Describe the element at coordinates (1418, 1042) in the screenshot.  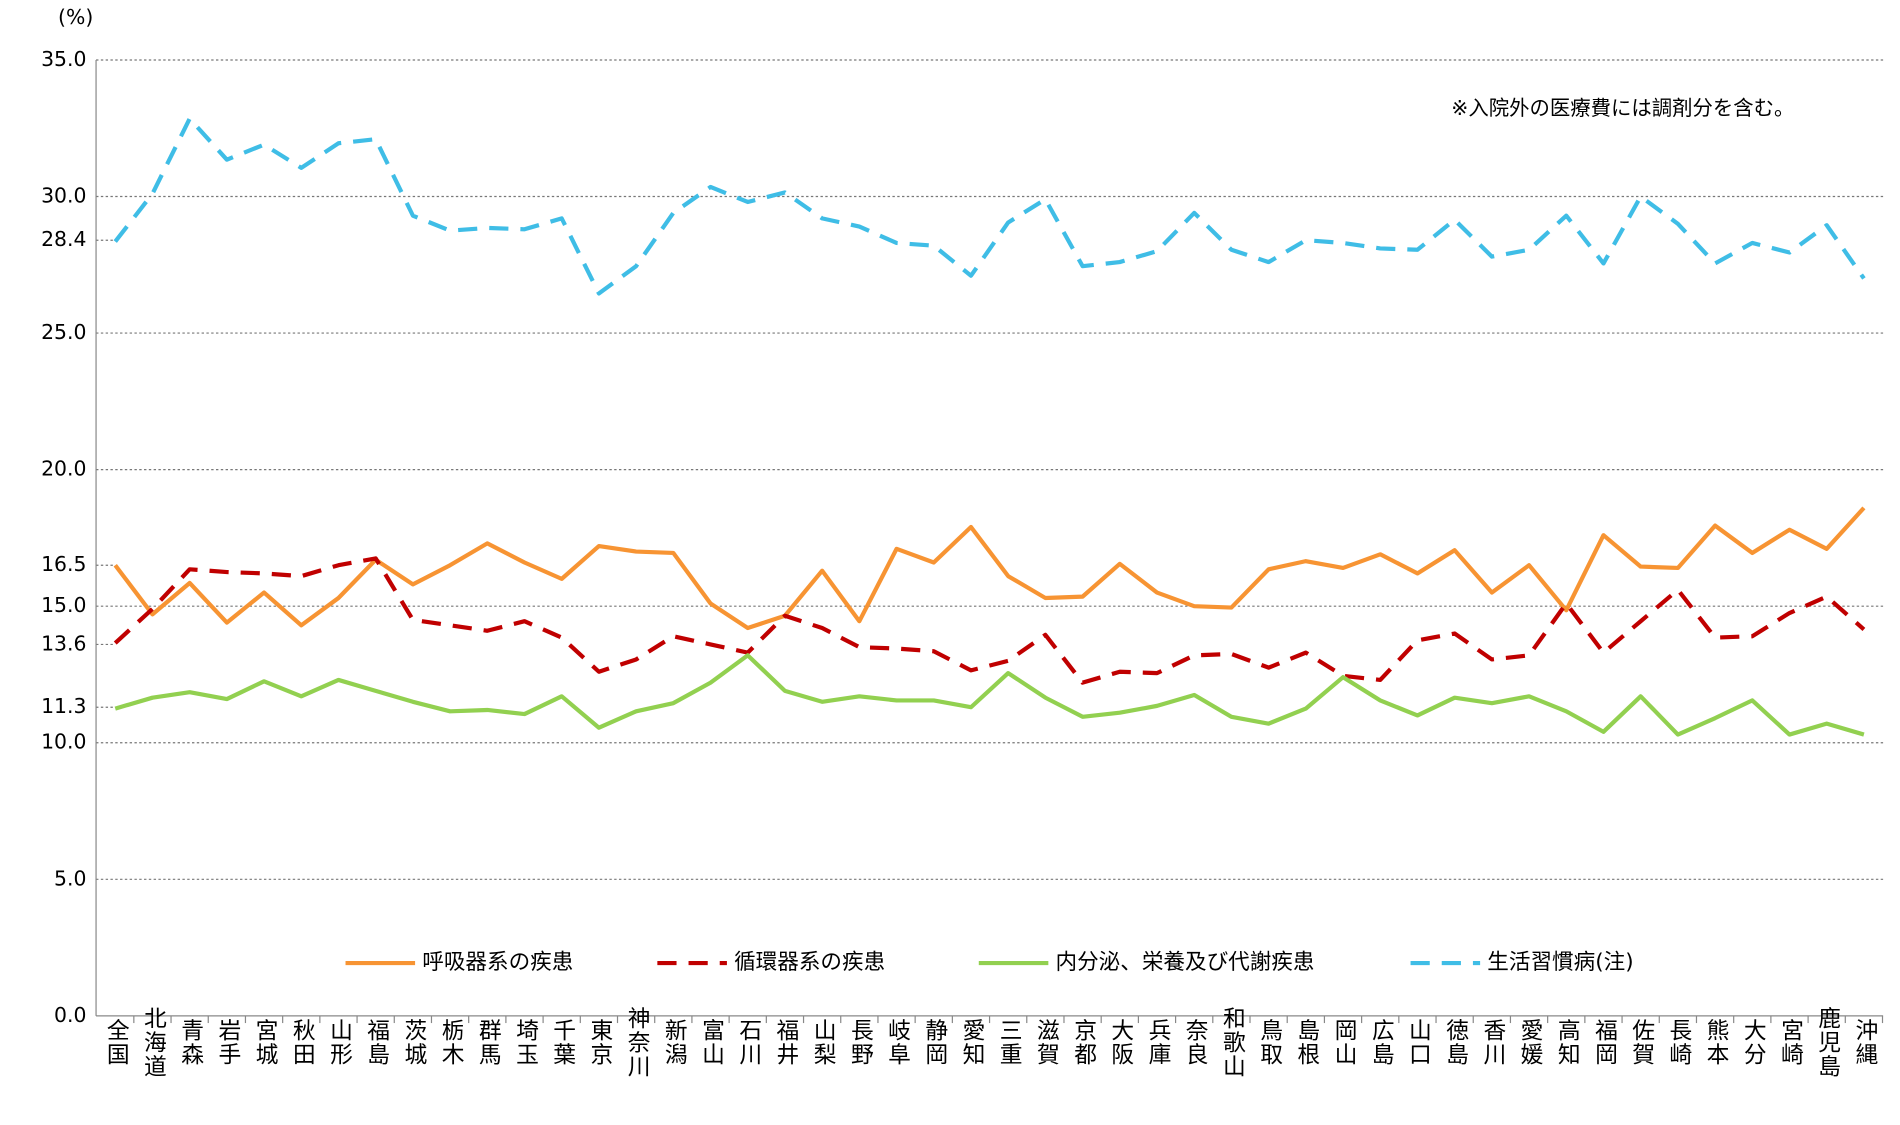
I see `x-tick-label: 山口` at that location.